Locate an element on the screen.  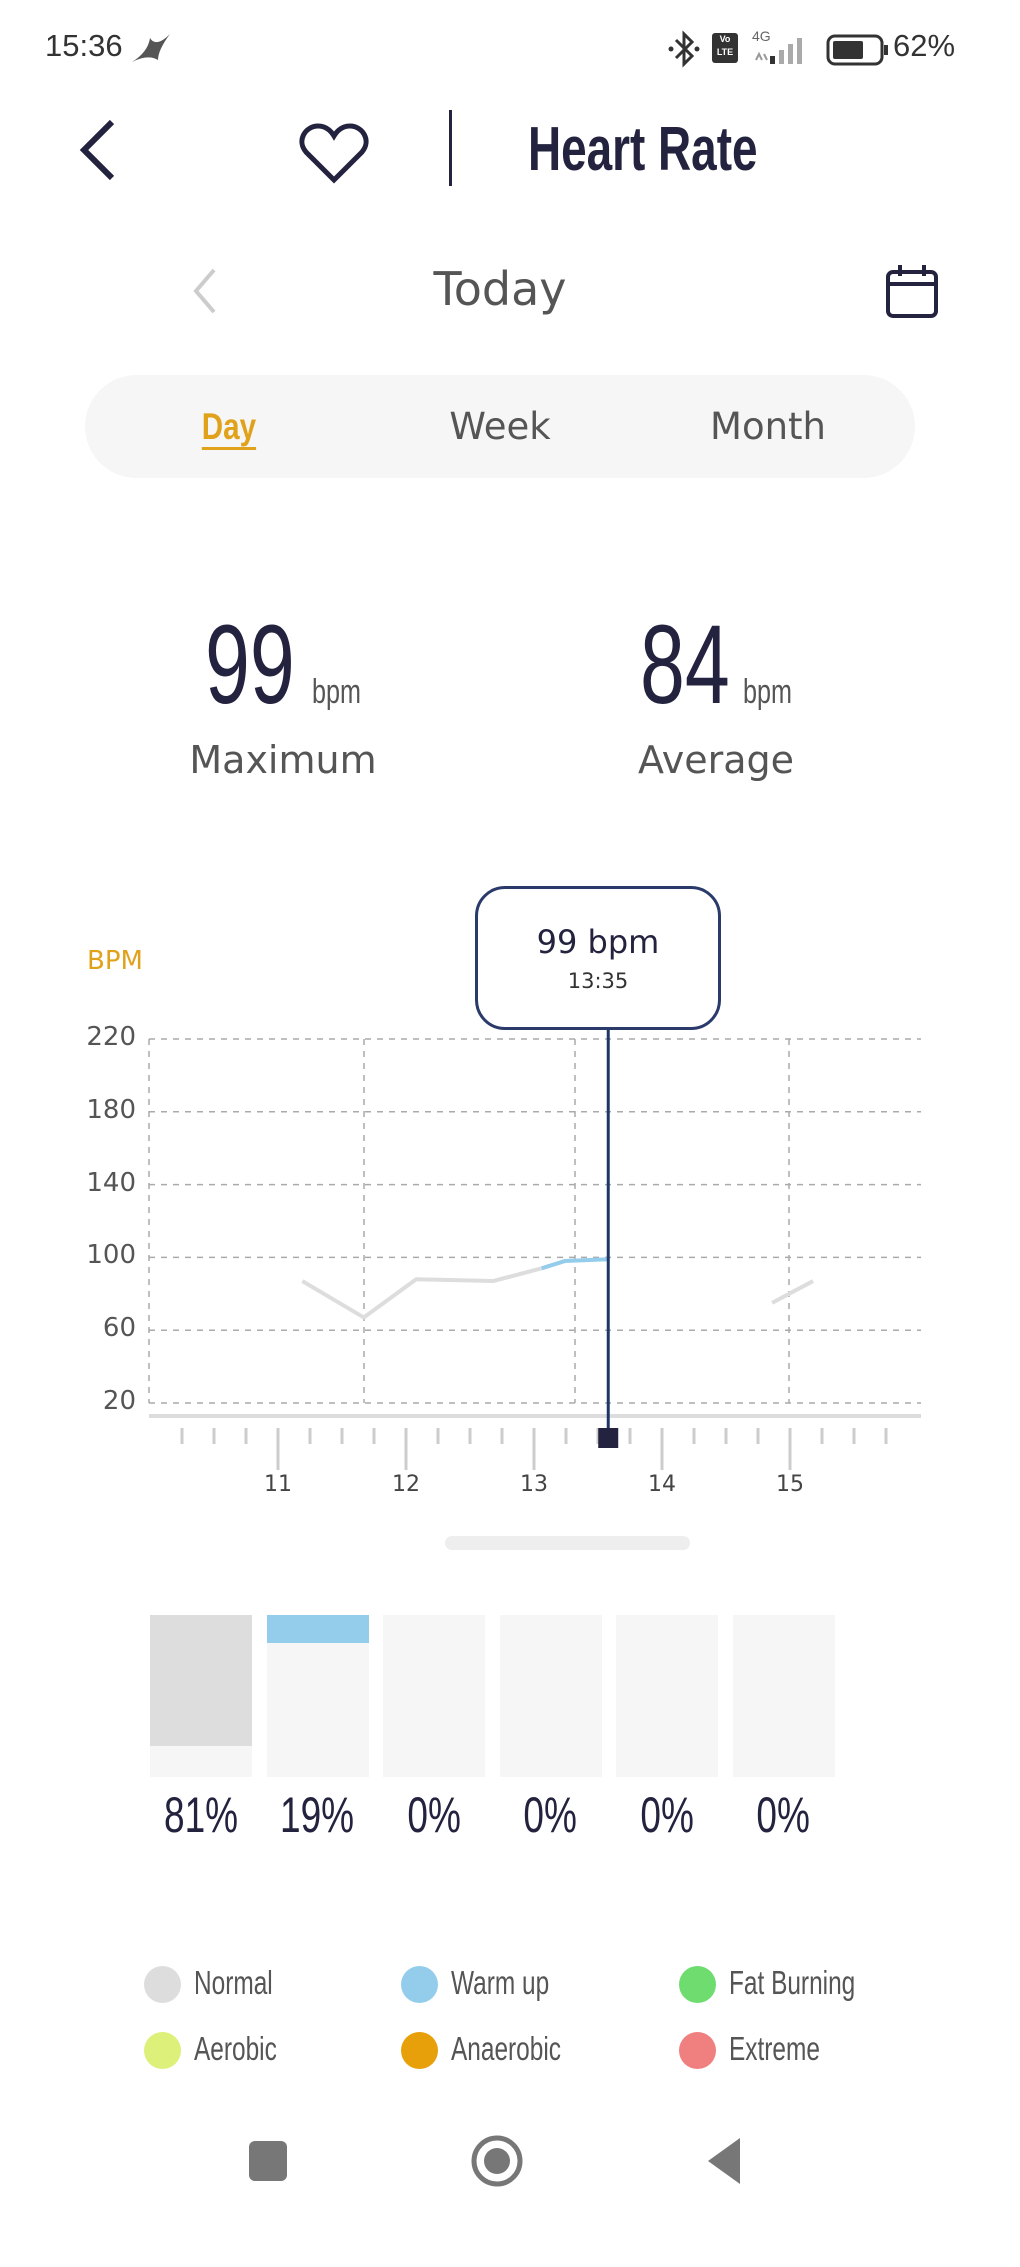
zone-percent: 19% is located at coordinates (317, 1815).